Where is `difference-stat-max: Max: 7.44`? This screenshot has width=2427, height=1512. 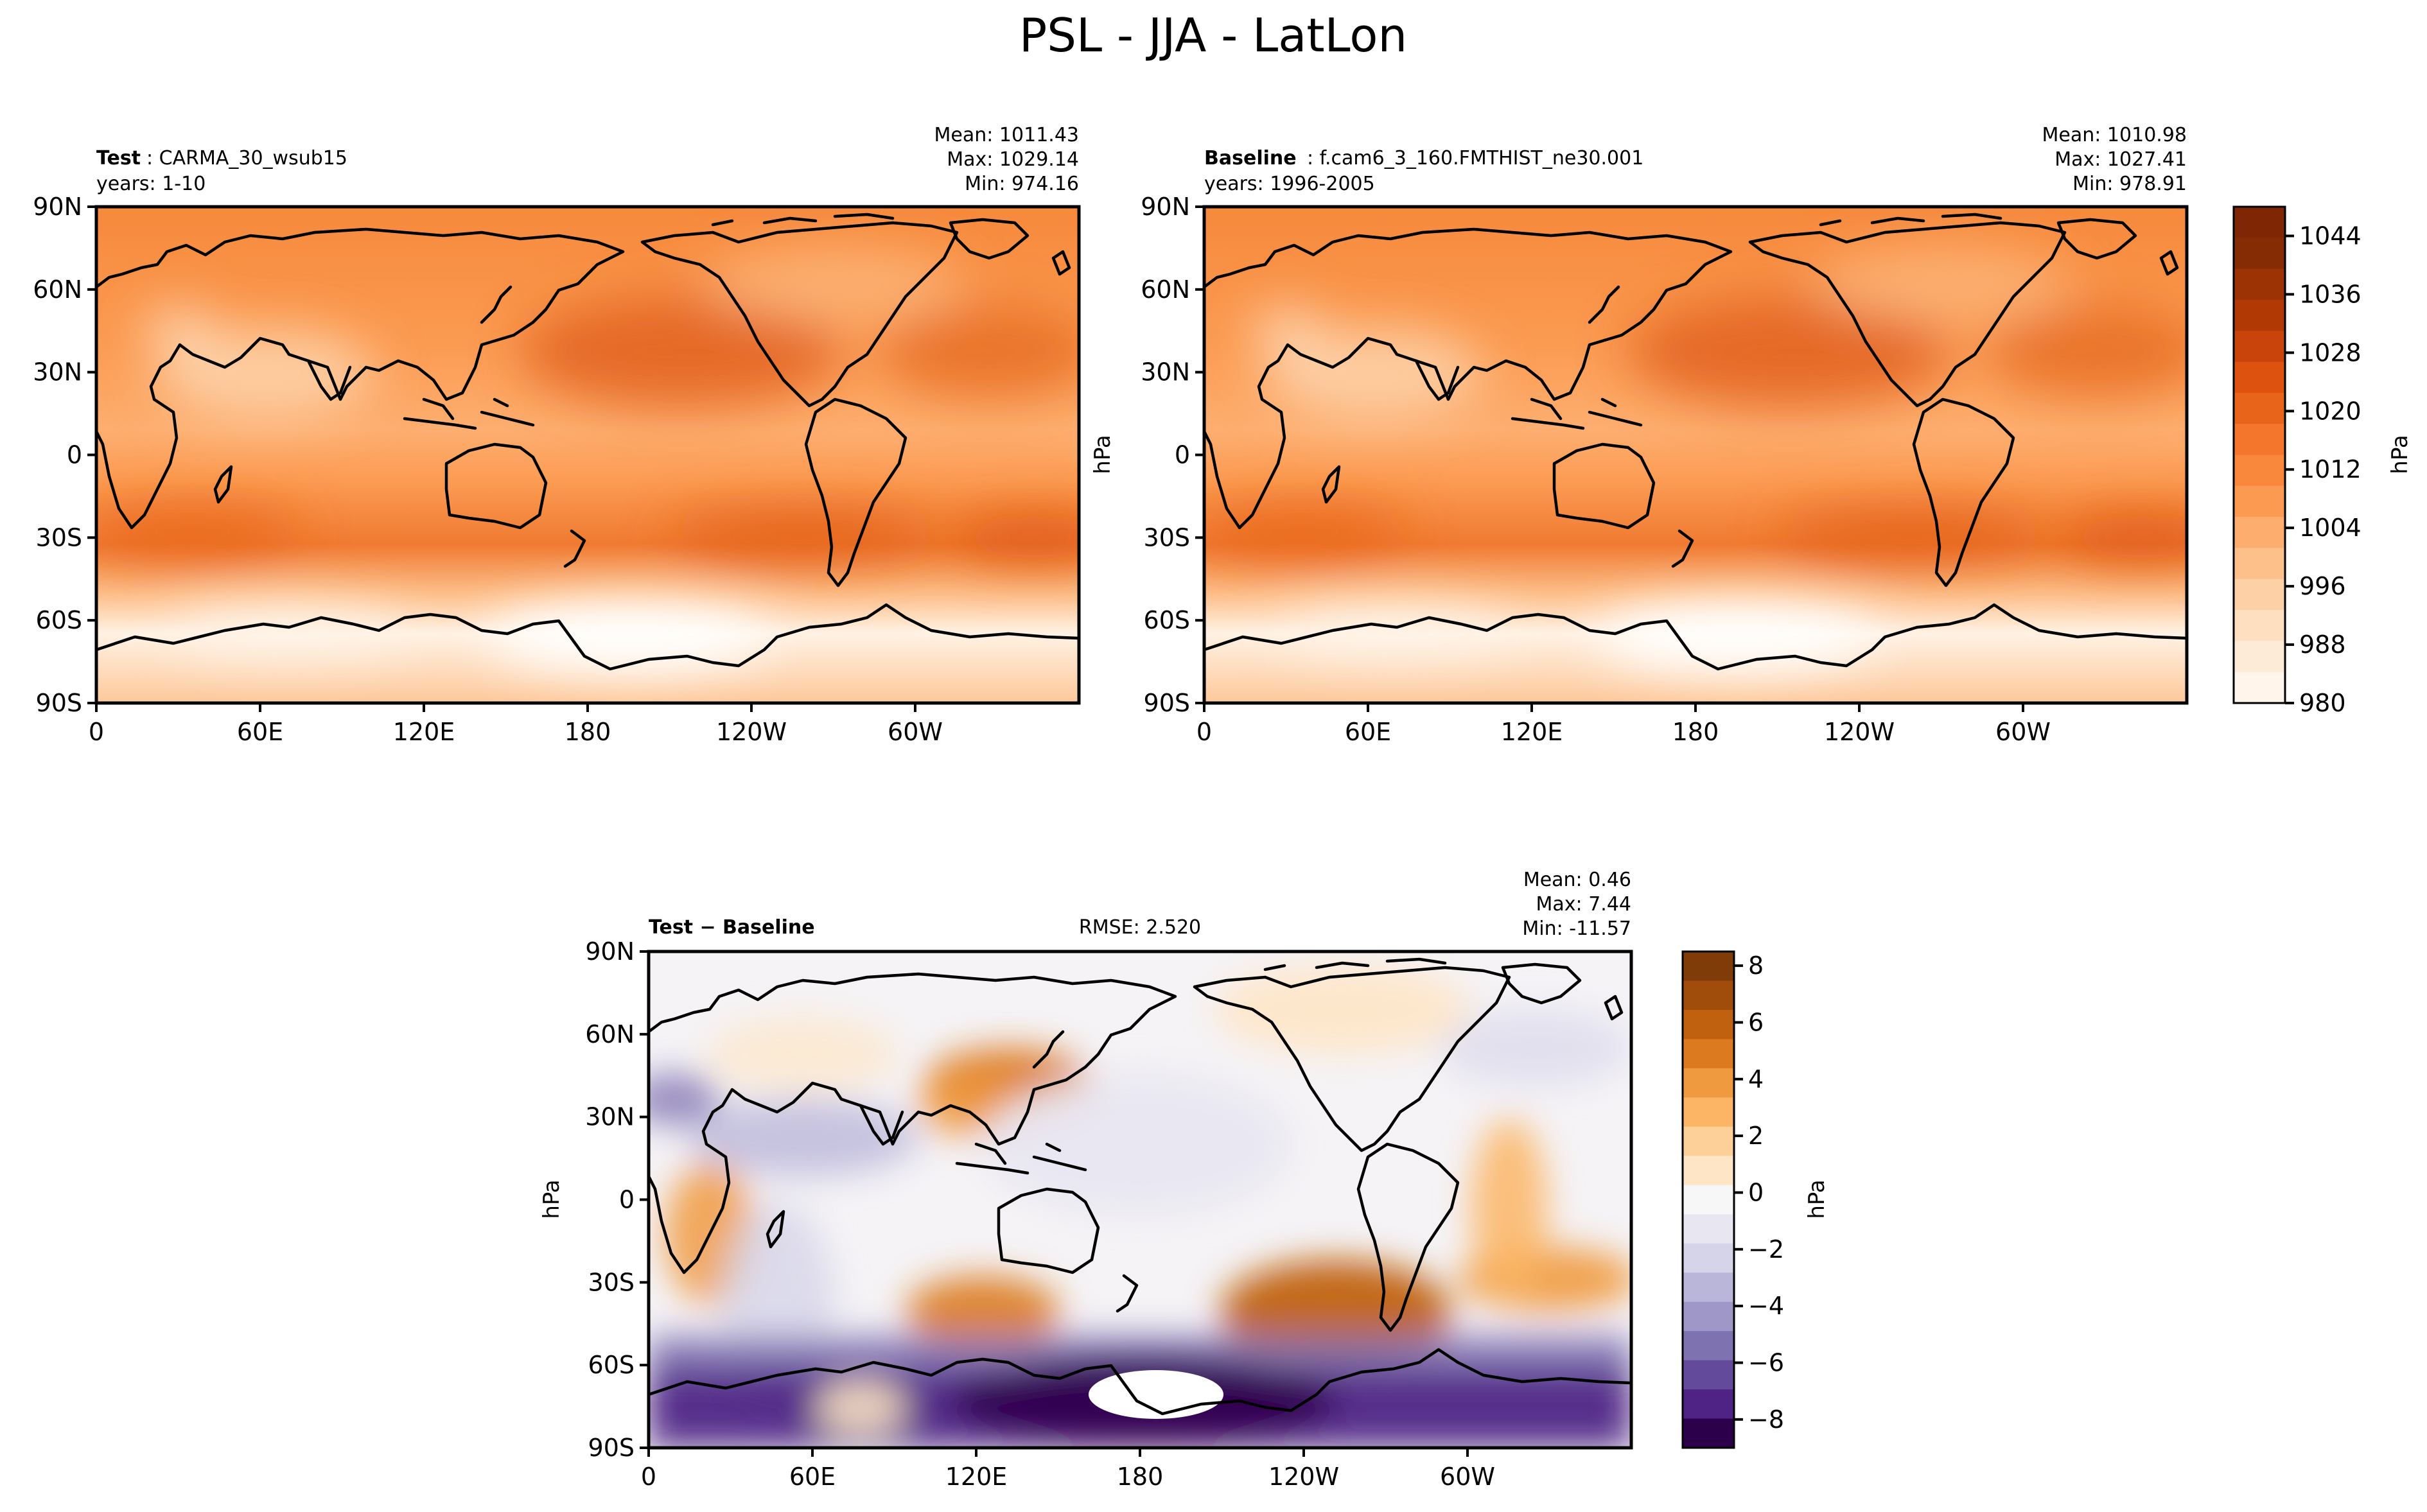
difference-stat-max: Max: 7.44 is located at coordinates (1583, 904).